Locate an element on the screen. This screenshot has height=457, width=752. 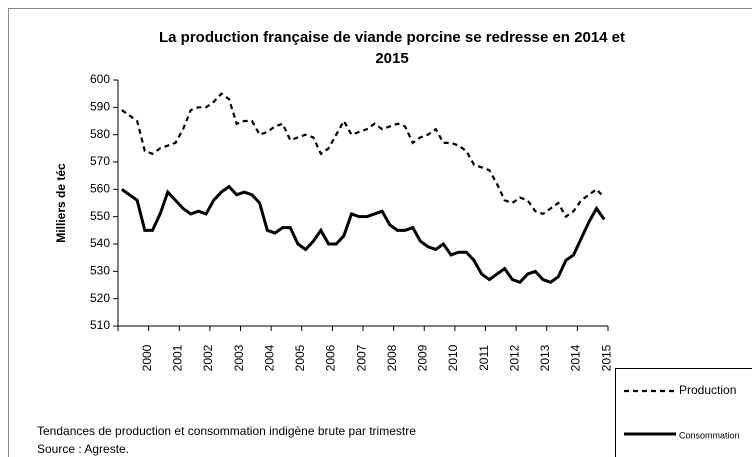
y-tick-label: 510 is located at coordinates (100, 325).